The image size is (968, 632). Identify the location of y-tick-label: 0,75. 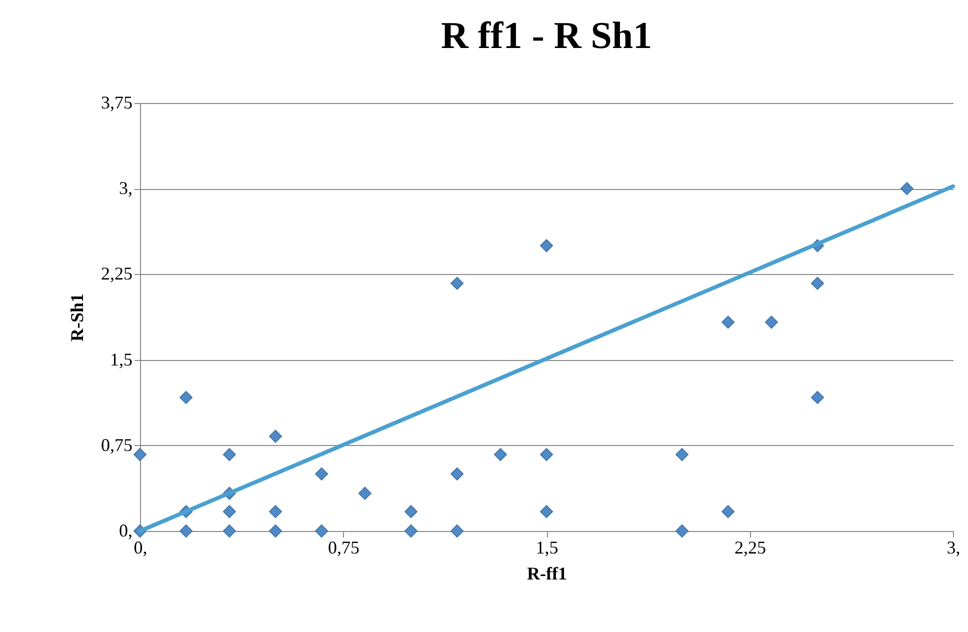
(116, 444).